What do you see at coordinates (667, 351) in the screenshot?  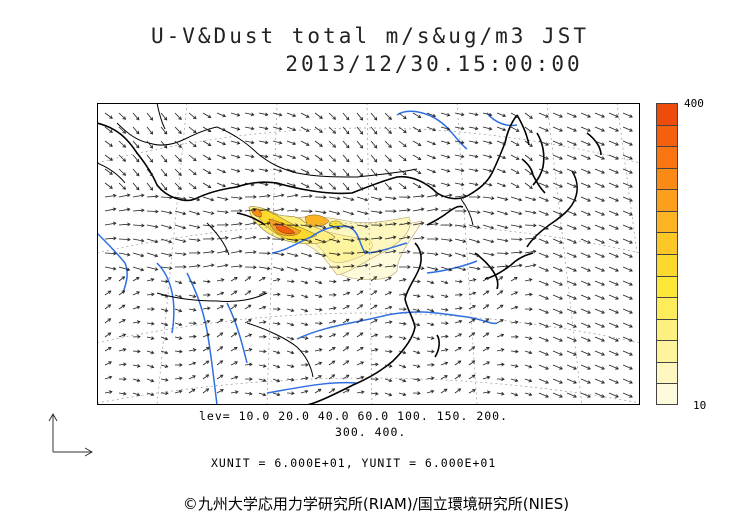 I see `colorbar-band` at bounding box center [667, 351].